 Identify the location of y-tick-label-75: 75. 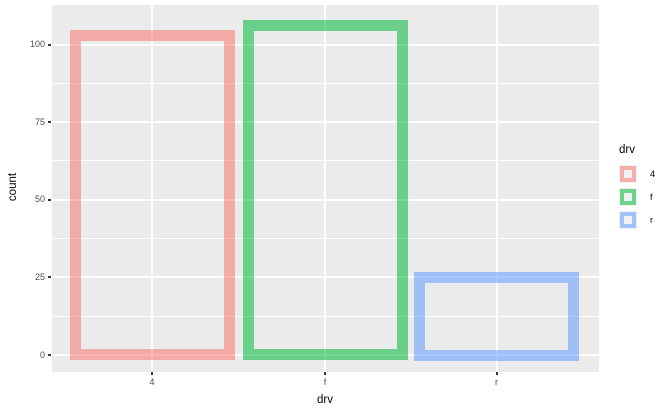
(39, 121).